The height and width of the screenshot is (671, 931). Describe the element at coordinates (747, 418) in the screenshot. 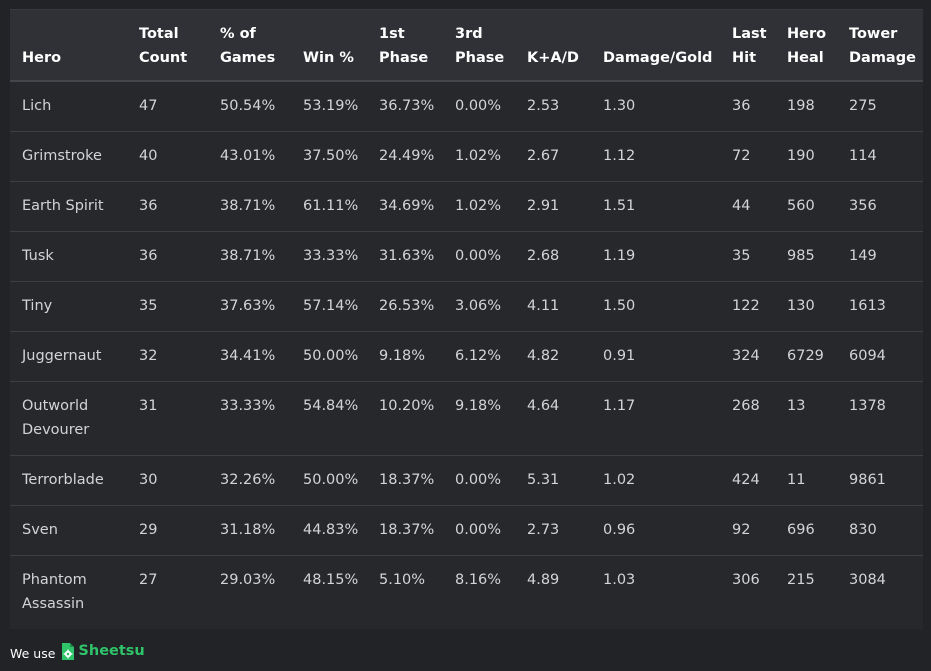

I see `last-hit-cell: 268` at that location.